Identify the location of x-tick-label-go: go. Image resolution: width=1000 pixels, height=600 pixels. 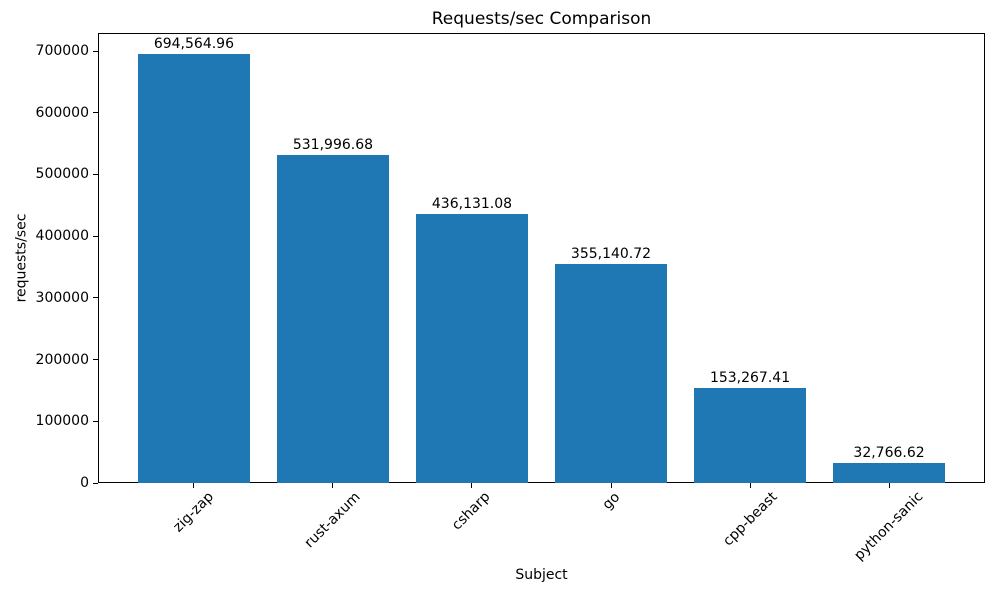
(611, 500).